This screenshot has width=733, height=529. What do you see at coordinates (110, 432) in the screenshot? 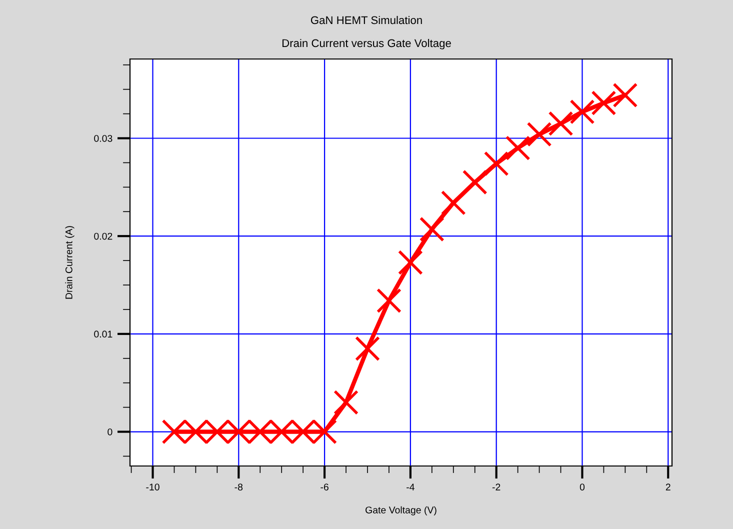
I see `y-tick-label: 0` at bounding box center [110, 432].